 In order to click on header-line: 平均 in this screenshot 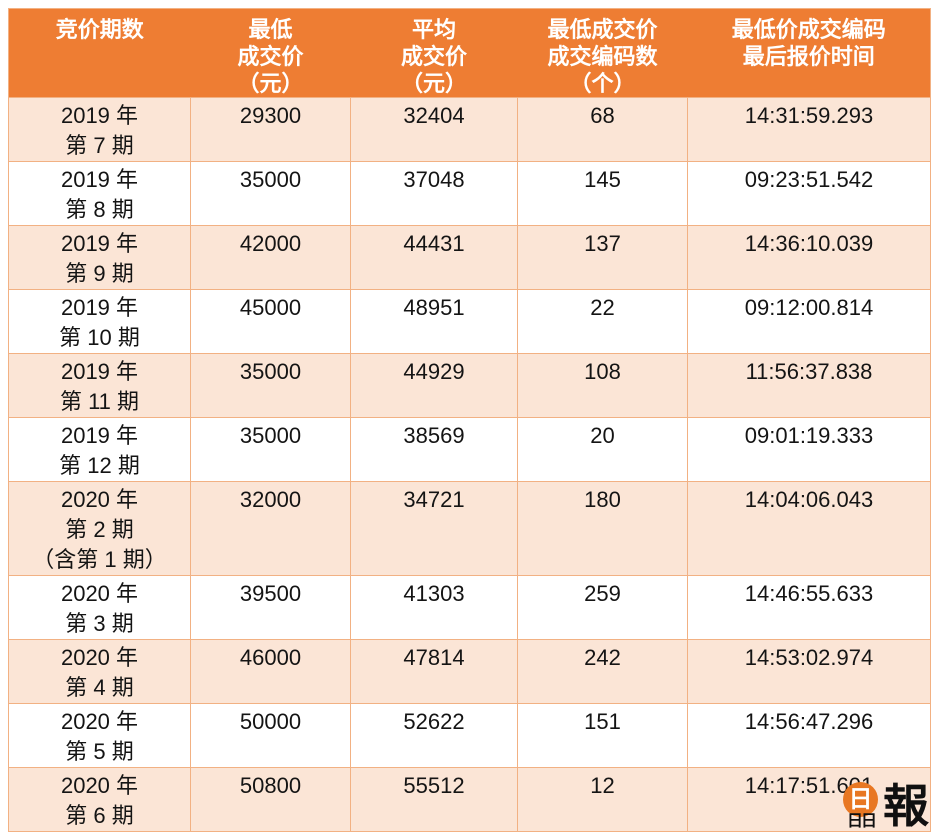, I will do `click(433, 29)`.